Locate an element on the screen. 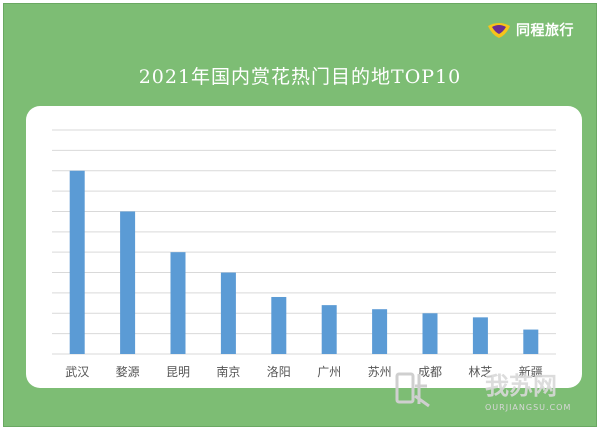 The image size is (600, 430). ourjiangsu-logo-icon is located at coordinates (412, 390).